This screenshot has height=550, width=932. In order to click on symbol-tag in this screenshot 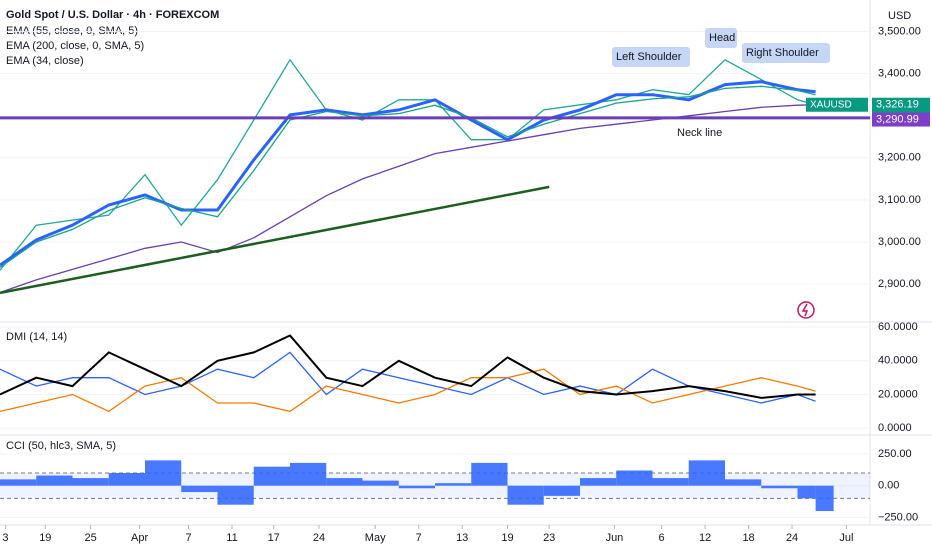, I will do `click(837, 104)`.